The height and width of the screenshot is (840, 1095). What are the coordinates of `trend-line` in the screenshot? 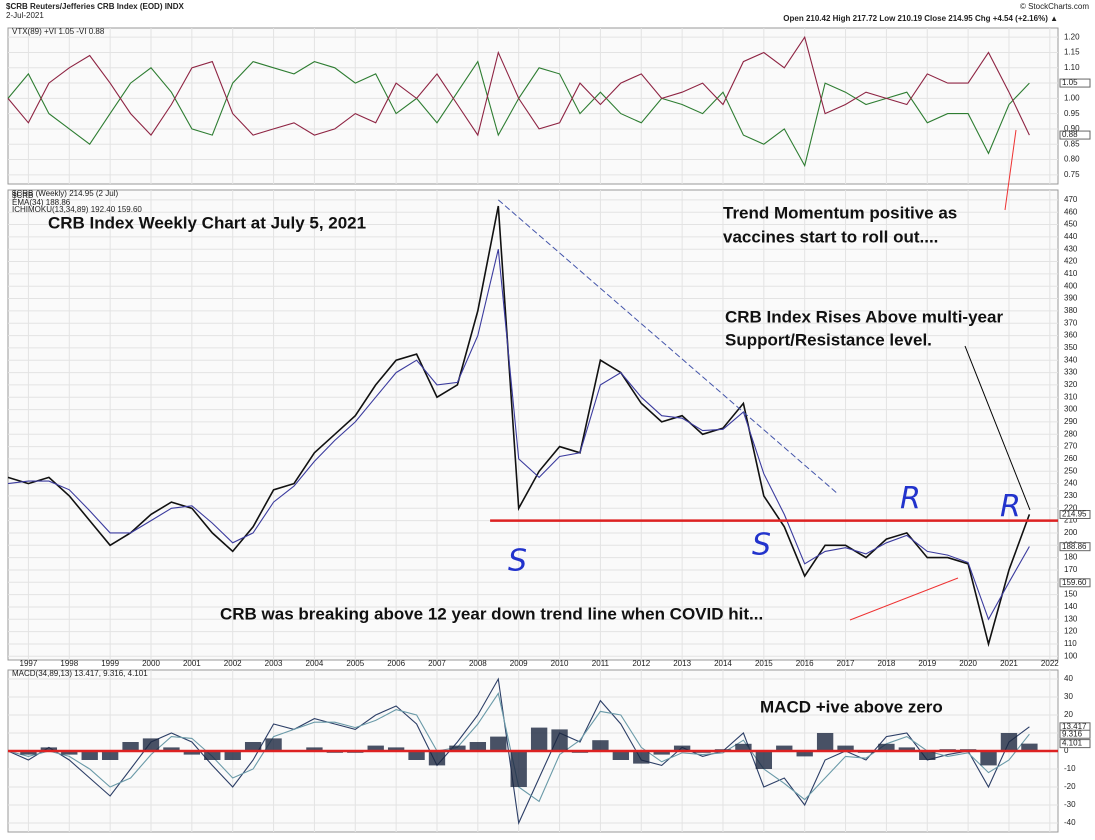 It's located at (667, 346).